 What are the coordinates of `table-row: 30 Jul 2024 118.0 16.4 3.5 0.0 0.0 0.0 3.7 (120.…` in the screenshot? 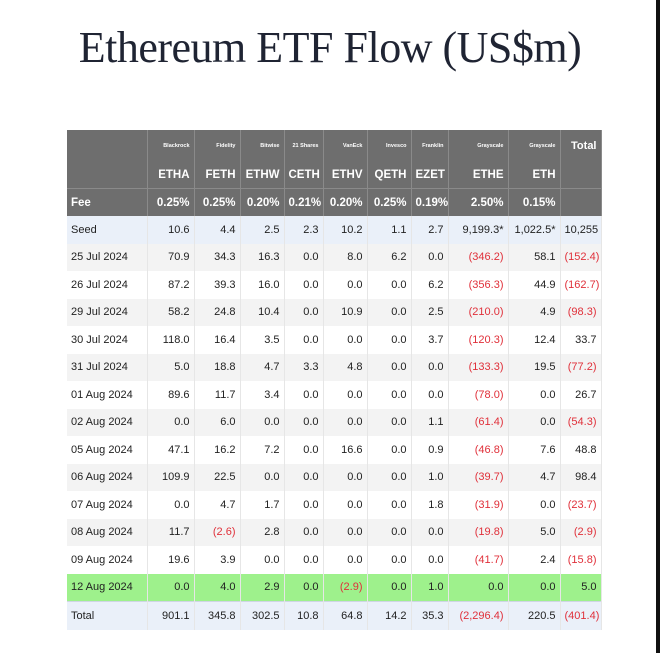 It's located at (334, 340).